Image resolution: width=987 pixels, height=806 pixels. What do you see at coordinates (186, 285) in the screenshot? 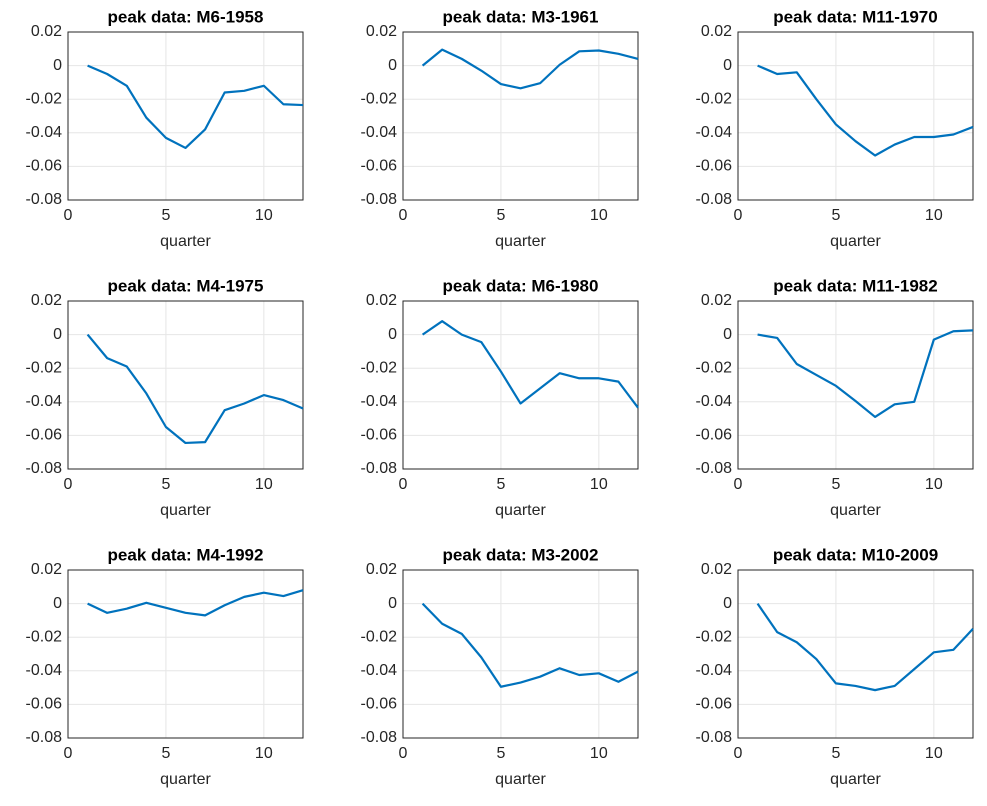
I see `chart-title: peak data: M4-1975` at bounding box center [186, 285].